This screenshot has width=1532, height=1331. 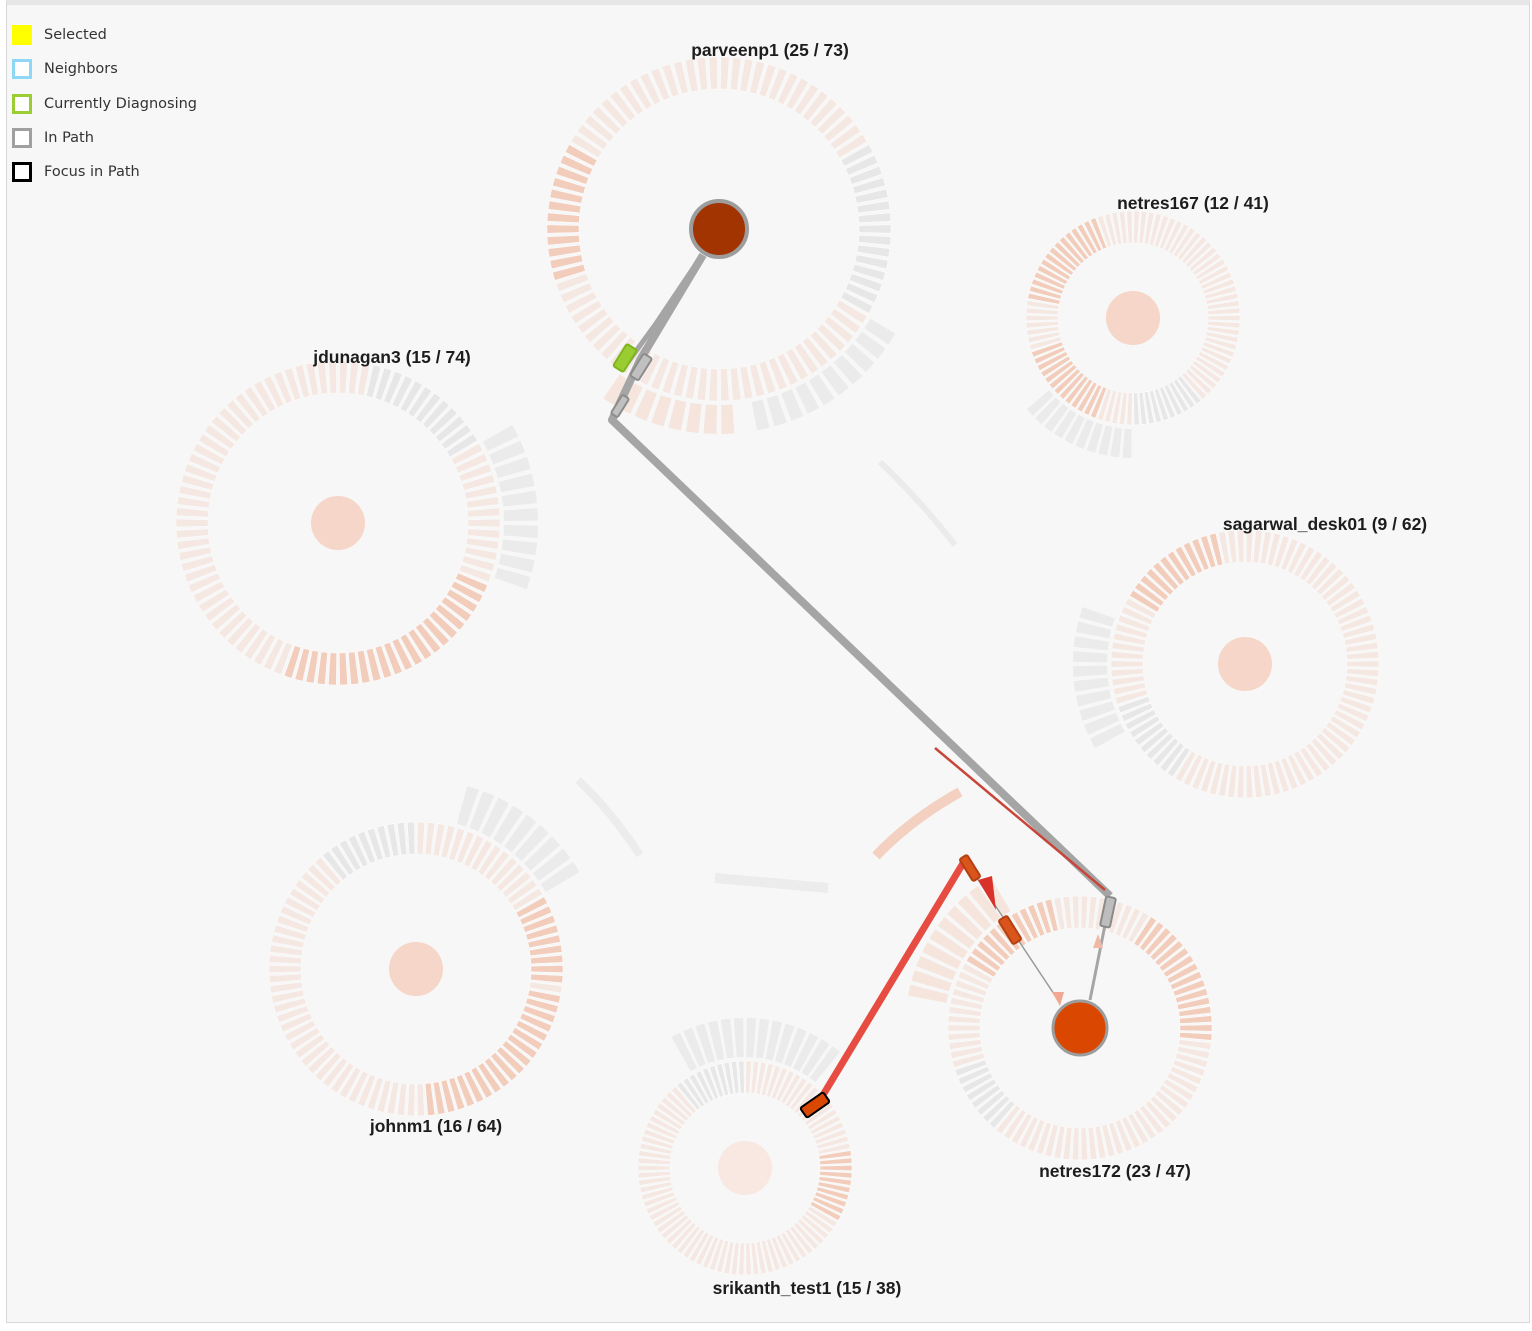 I want to click on currently-diagnosing-marker, so click(x=625, y=358).